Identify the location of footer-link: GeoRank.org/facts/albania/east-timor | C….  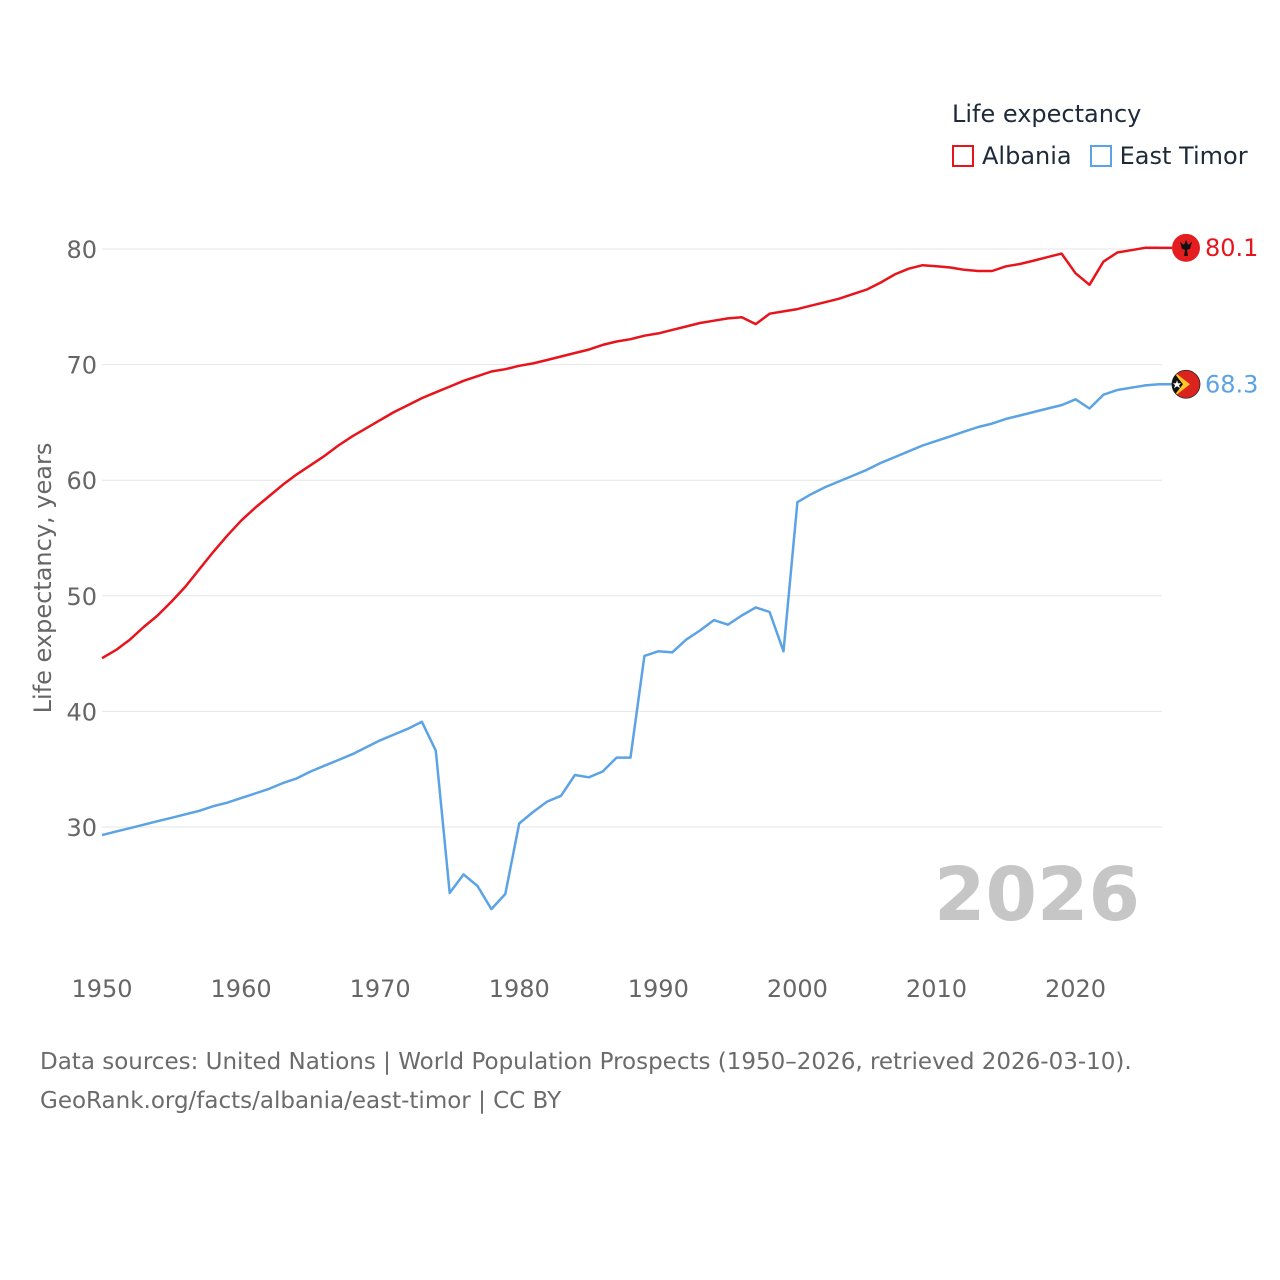
(301, 1101).